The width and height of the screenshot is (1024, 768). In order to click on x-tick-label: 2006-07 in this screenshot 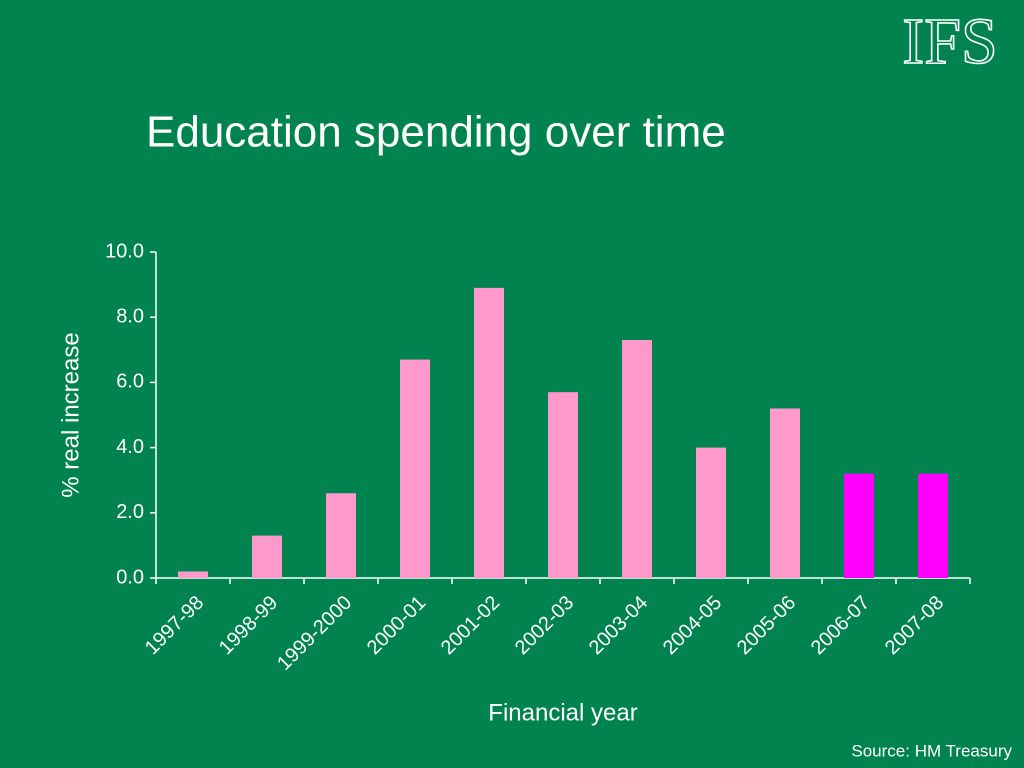, I will do `click(840, 625)`.